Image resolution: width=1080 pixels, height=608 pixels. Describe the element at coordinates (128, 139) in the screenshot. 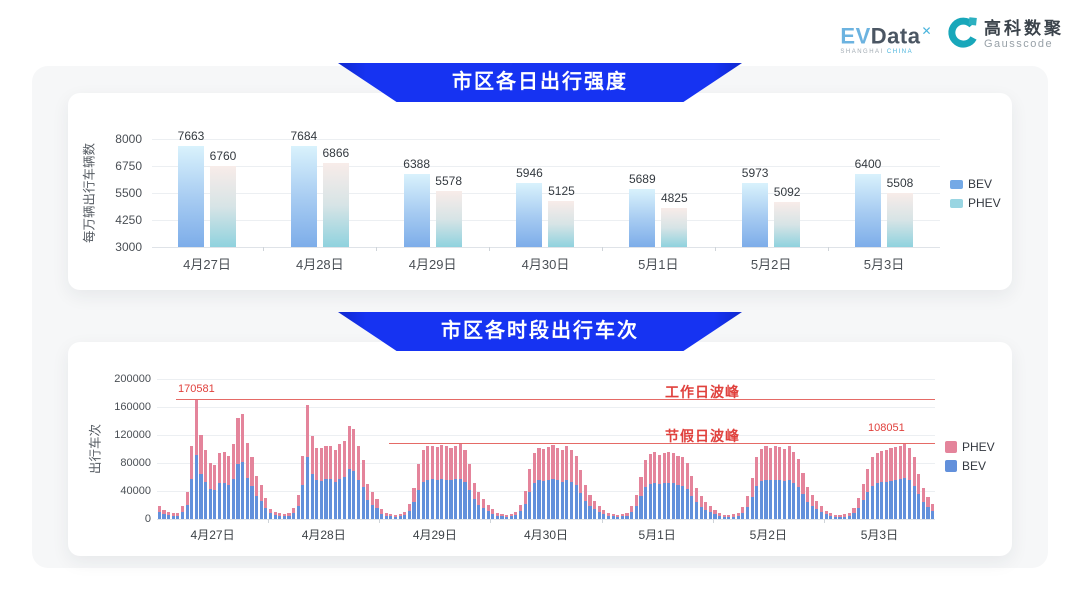

I see `y-tick-label: 8000` at that location.